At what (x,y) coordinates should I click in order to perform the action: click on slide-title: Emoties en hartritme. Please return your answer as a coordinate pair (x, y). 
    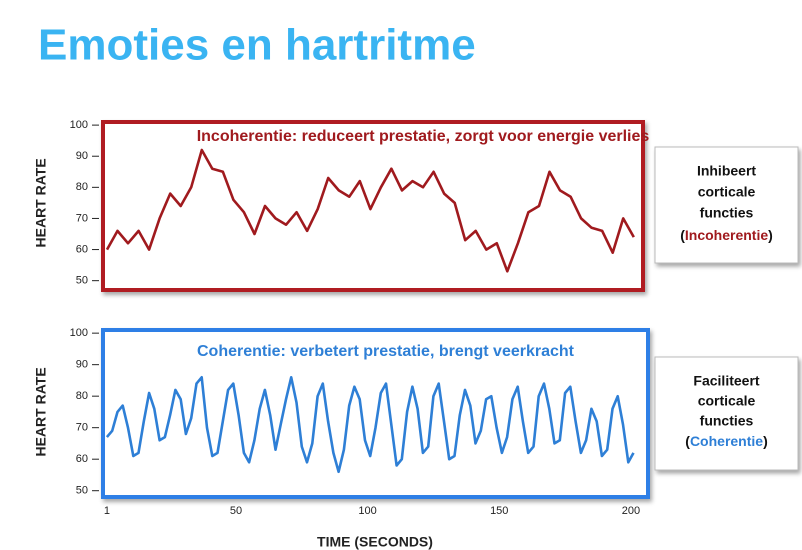
    Looking at the image, I should click on (257, 45).